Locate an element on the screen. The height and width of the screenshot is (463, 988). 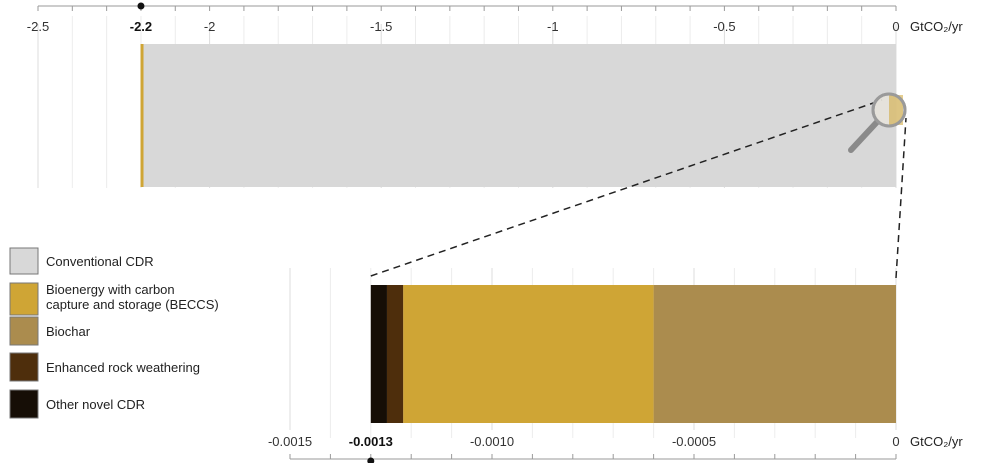
magnifier-rim is located at coordinates (889, 110).